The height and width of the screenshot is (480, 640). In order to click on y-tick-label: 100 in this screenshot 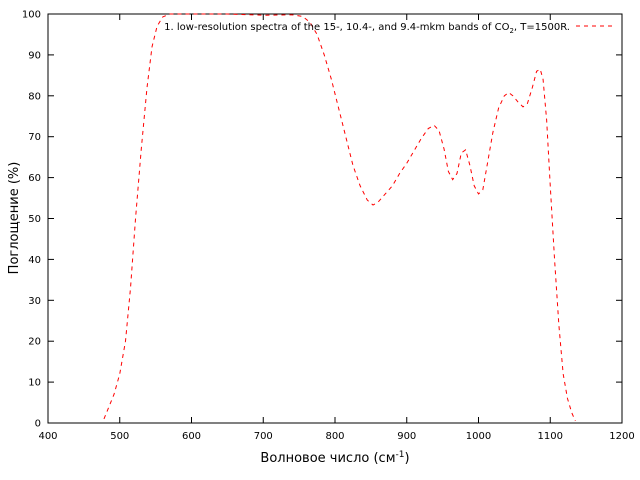, I will do `click(31, 15)`.